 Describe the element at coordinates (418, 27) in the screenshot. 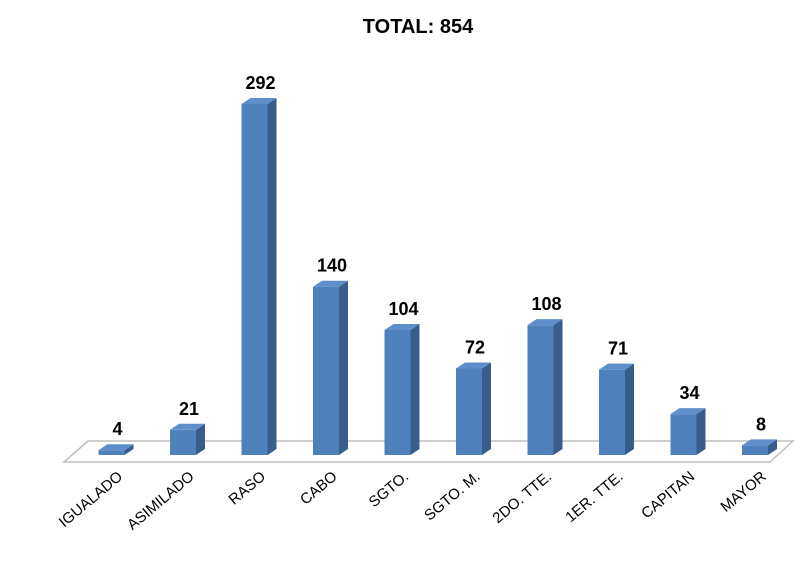

I see `chart-title: TOTAL: 854` at that location.